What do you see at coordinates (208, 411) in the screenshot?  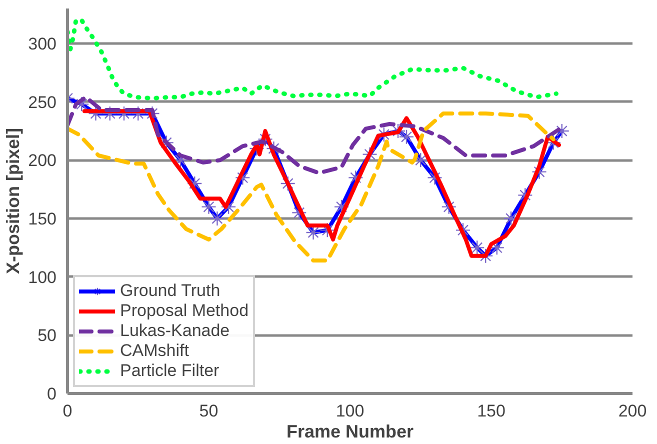 I see `x-tick-label: 50` at bounding box center [208, 411].